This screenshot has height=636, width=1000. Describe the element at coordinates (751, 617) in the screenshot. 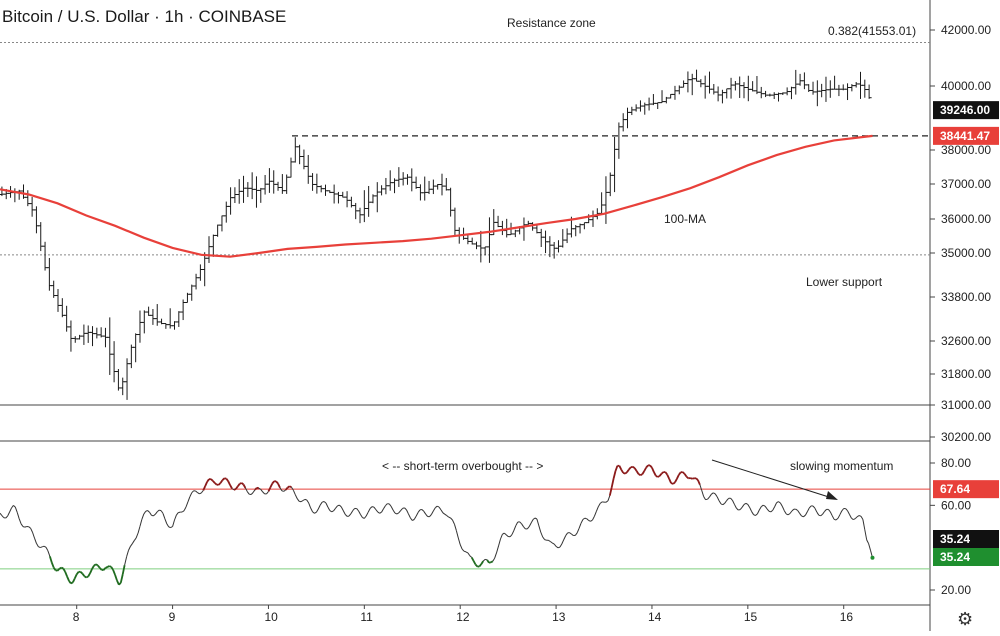

I see `x-tick-label: 15` at that location.